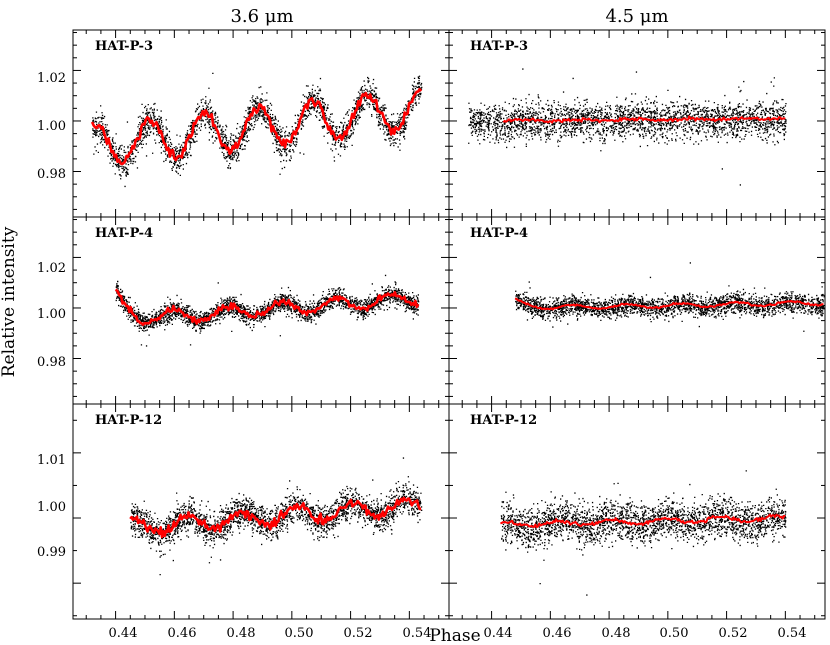 The height and width of the screenshot is (645, 830). What do you see at coordinates (128, 420) in the screenshot?
I see `label-hat-p-12-left: HAT-P-12` at bounding box center [128, 420].